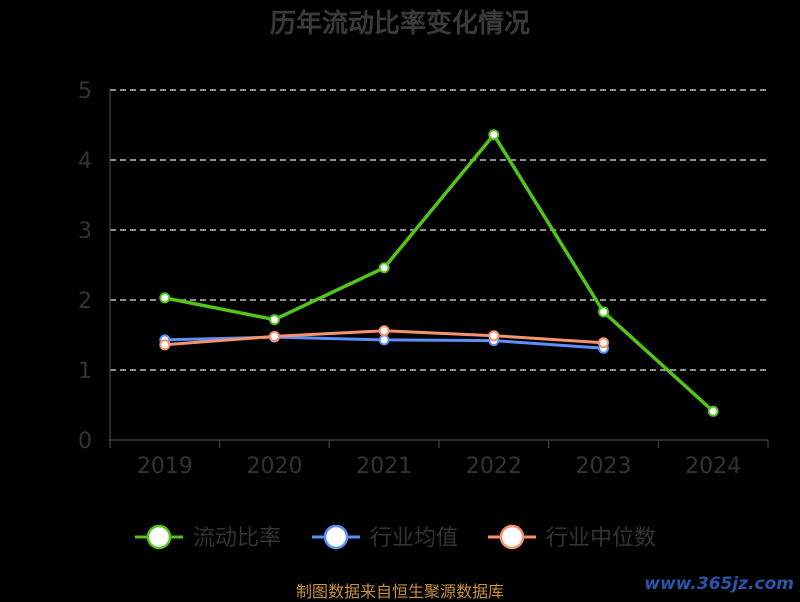 This screenshot has width=800, height=602. Describe the element at coordinates (85, 231) in the screenshot. I see `y-tick-label: 3` at that location.